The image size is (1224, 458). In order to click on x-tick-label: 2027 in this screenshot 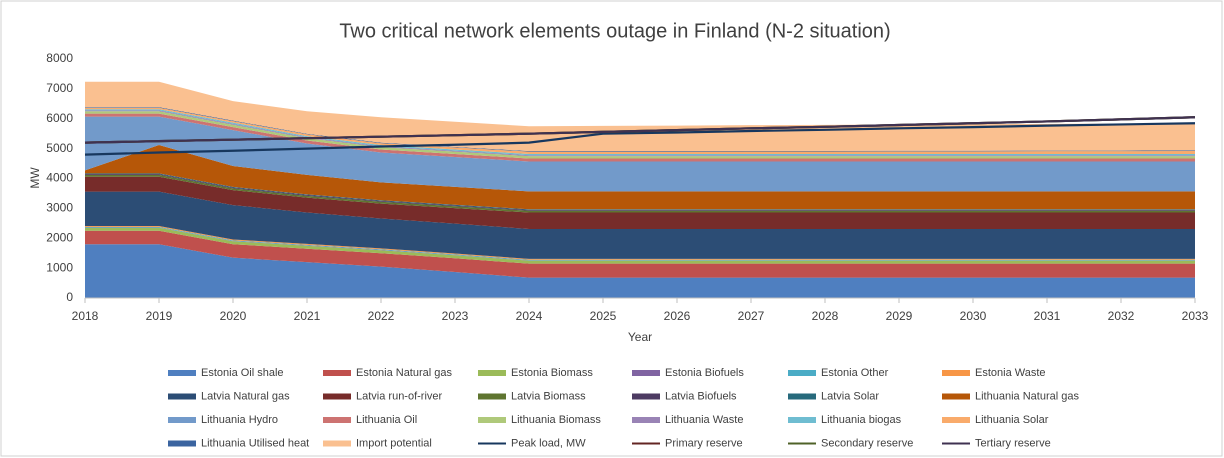, I will do `click(751, 316)`.